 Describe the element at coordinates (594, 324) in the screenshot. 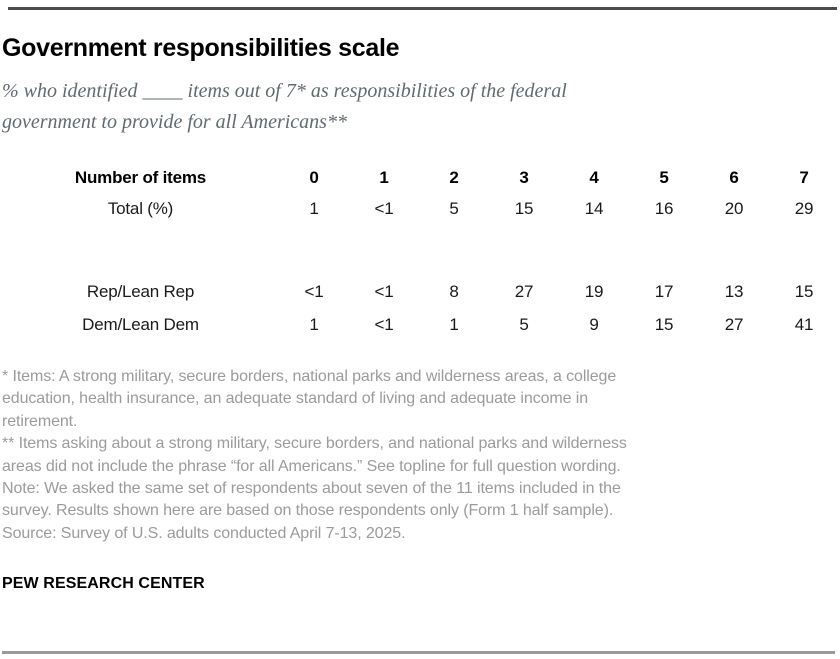

I see `table-cell: 9` at that location.